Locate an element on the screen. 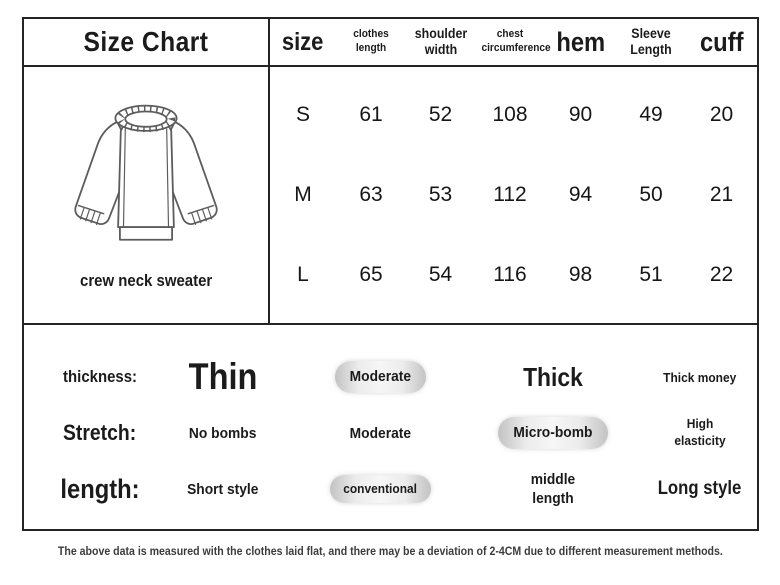 This screenshot has height=585, width=780. row-l-sleeve-length: 51 is located at coordinates (651, 274).